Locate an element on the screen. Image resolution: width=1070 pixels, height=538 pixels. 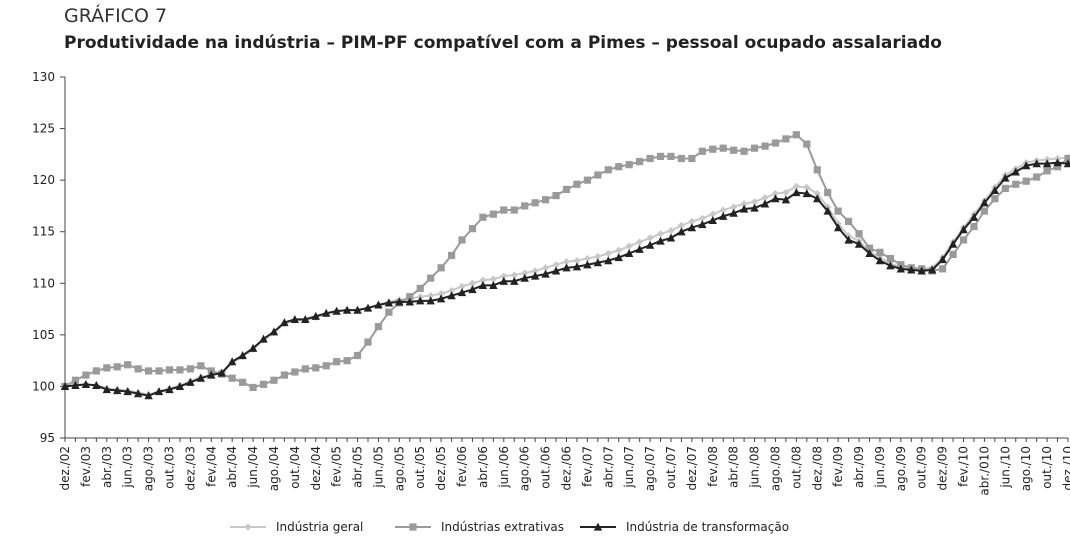
x-tick-label: dez./03 is located at coordinates (190, 468).